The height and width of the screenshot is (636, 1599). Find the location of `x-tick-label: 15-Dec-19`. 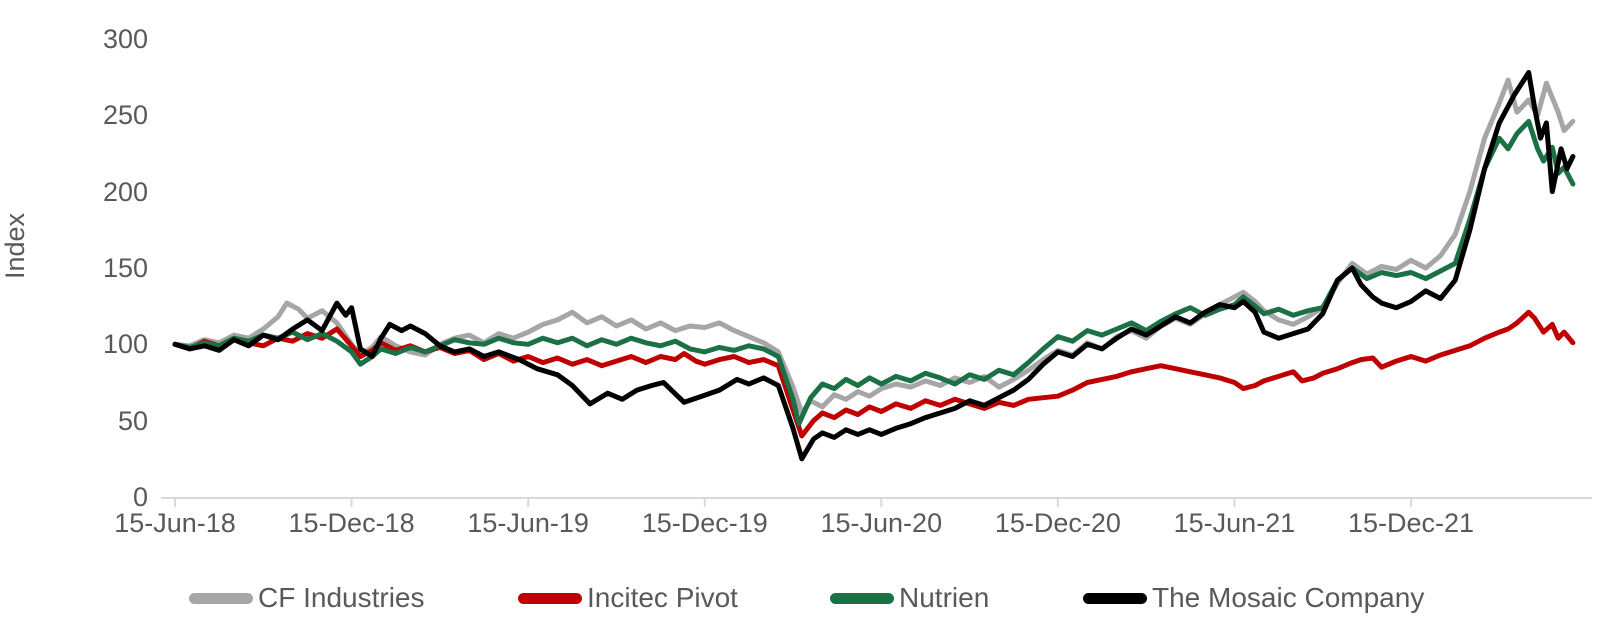

x-tick-label: 15-Dec-19 is located at coordinates (704, 523).